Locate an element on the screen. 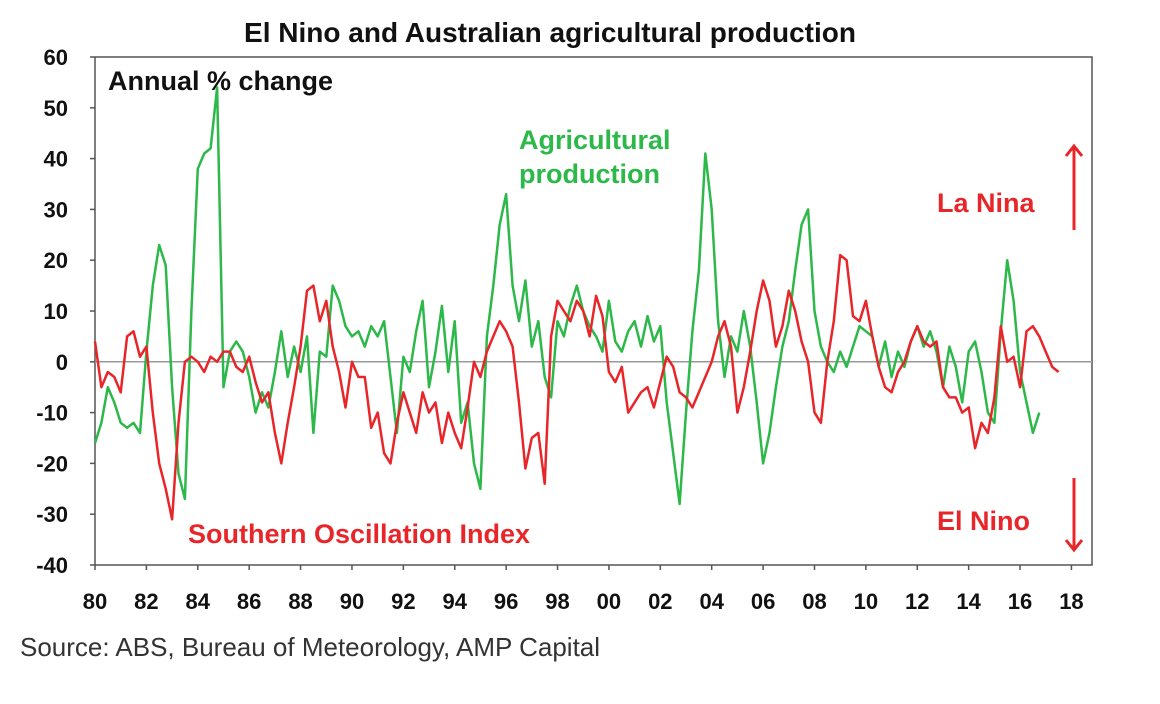 The height and width of the screenshot is (704, 1160). x-tick-label: 98 is located at coordinates (557, 601).